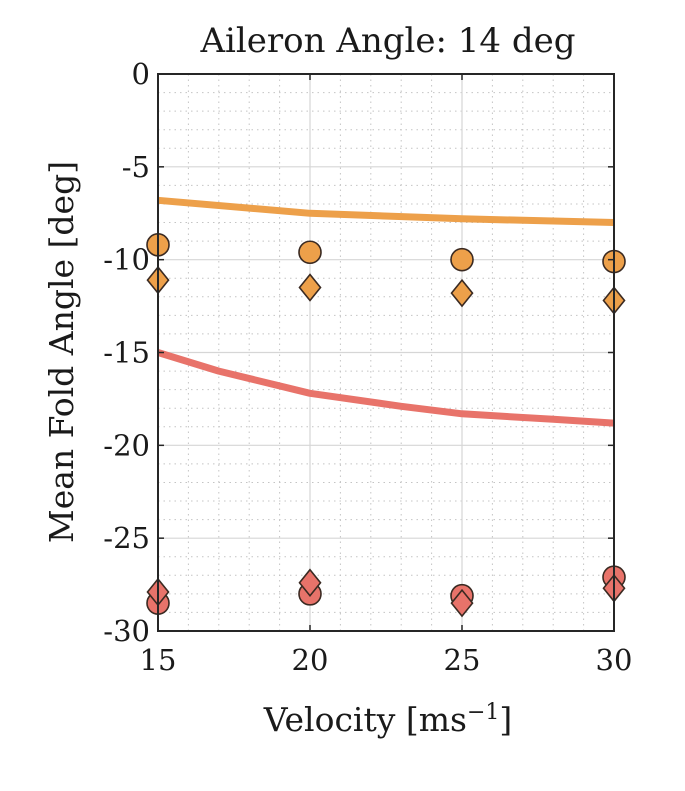  Describe the element at coordinates (61, 352) in the screenshot. I see `y-axis-label: Mean Fold Angle [deg]` at that location.